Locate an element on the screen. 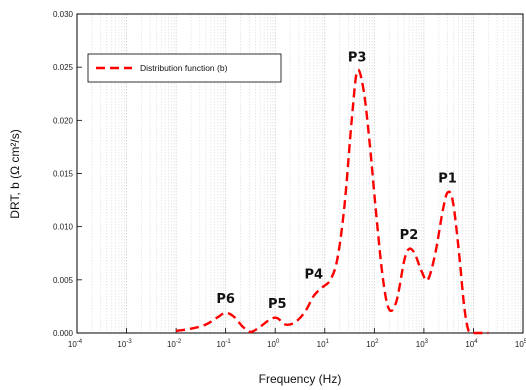 This screenshot has width=526, height=390. y-tick-label: 0.015 is located at coordinates (63, 174).